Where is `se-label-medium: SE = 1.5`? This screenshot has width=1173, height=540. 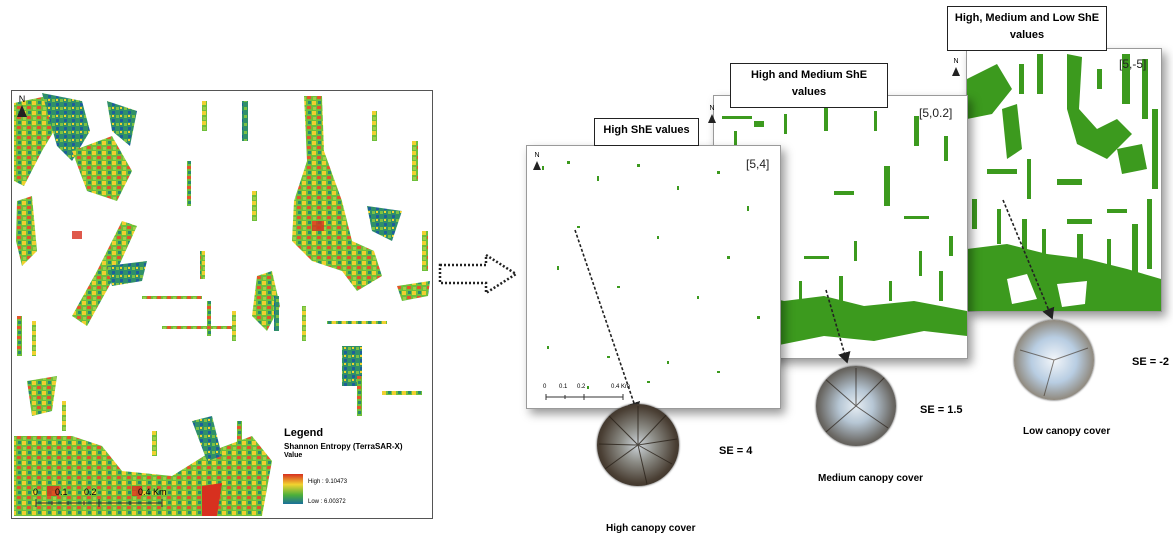
se-label-medium: SE = 1.5 is located at coordinates (941, 410).